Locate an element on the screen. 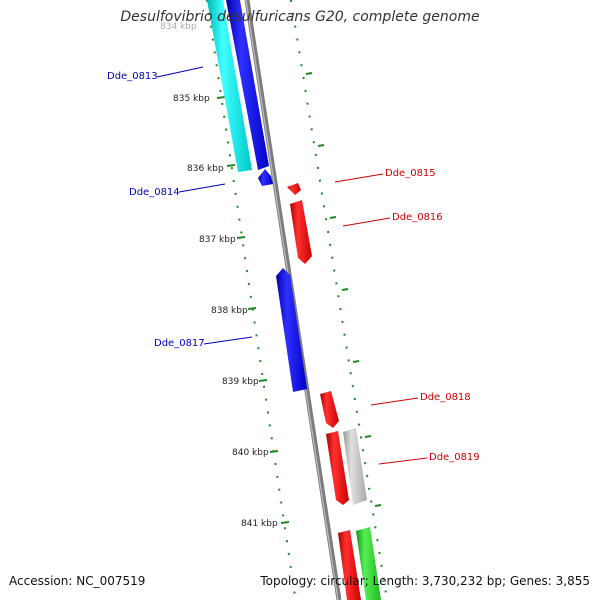  gene-label-dde-0815: Dde_0815 is located at coordinates (410, 173).